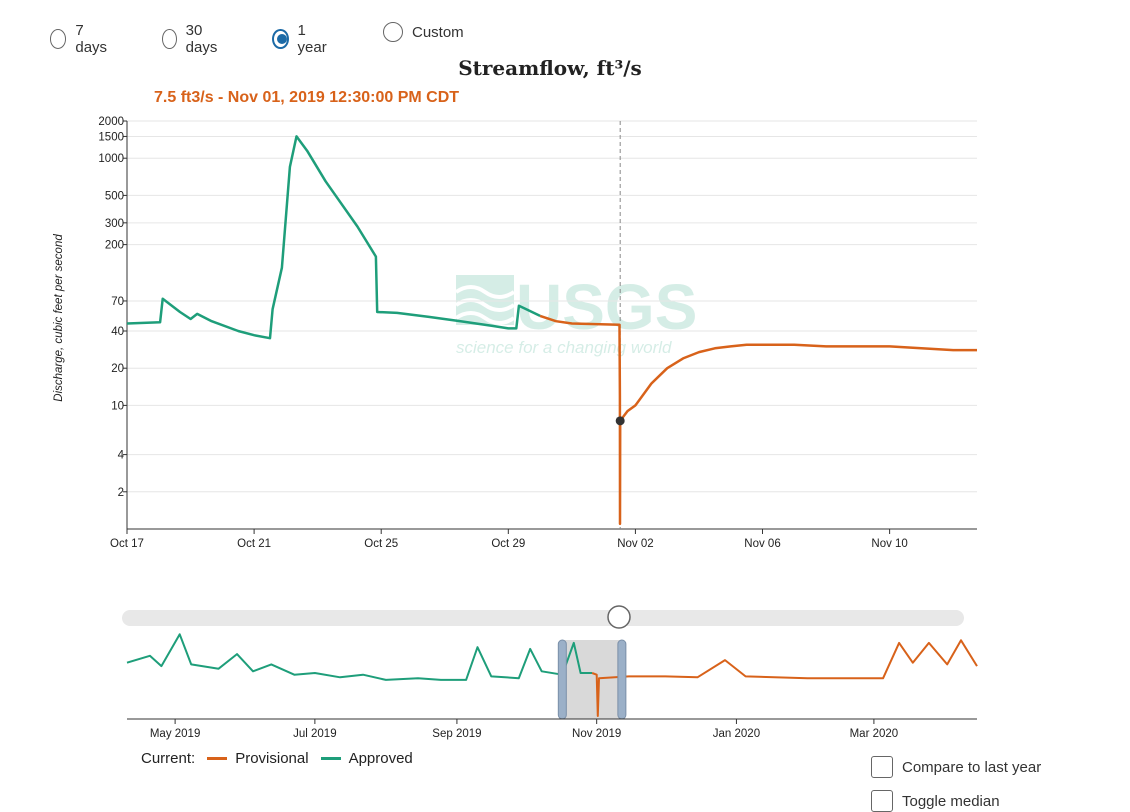 The width and height of the screenshot is (1130, 812). I want to click on y-tick-label: 4, so click(121, 456).